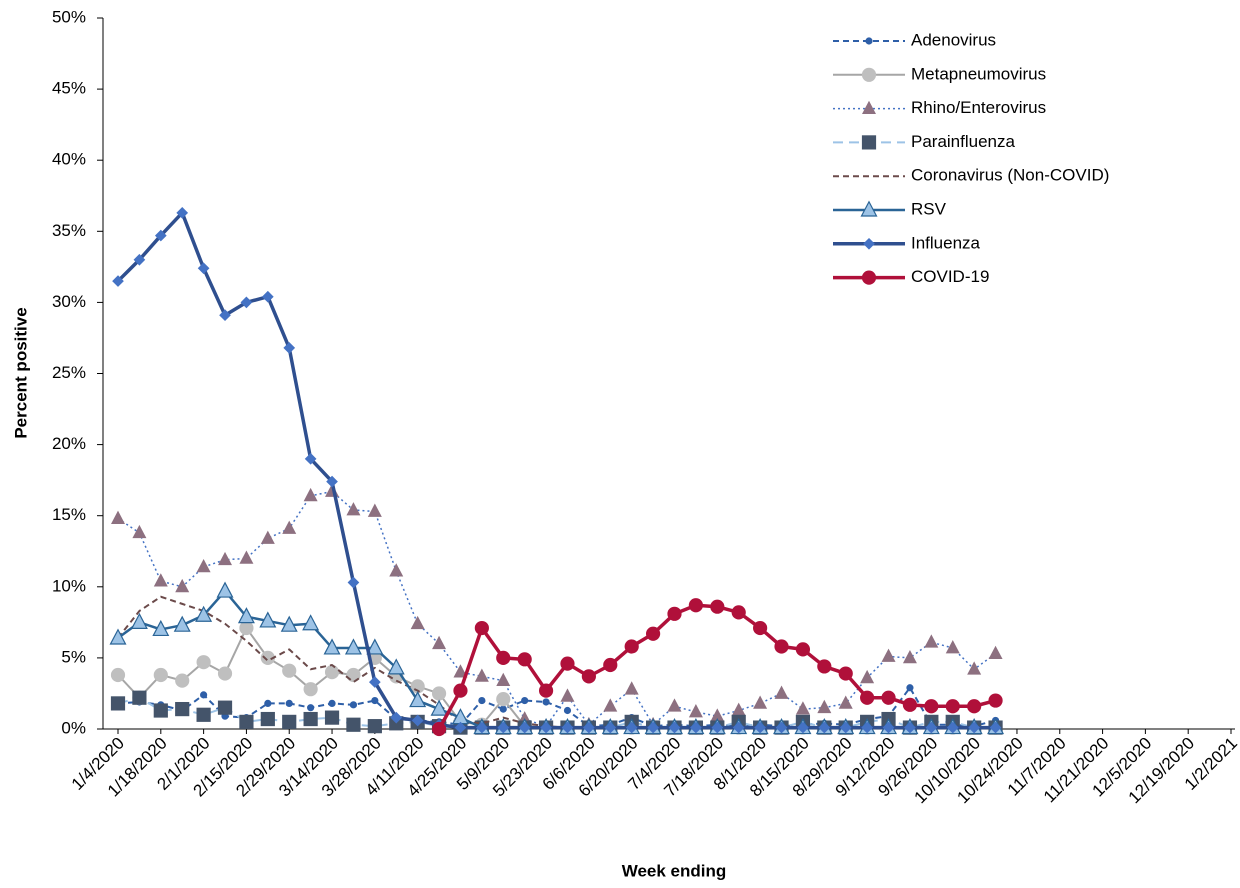 The height and width of the screenshot is (888, 1240). Describe the element at coordinates (963, 141) in the screenshot. I see `legend-label: Parainfluenza` at that location.